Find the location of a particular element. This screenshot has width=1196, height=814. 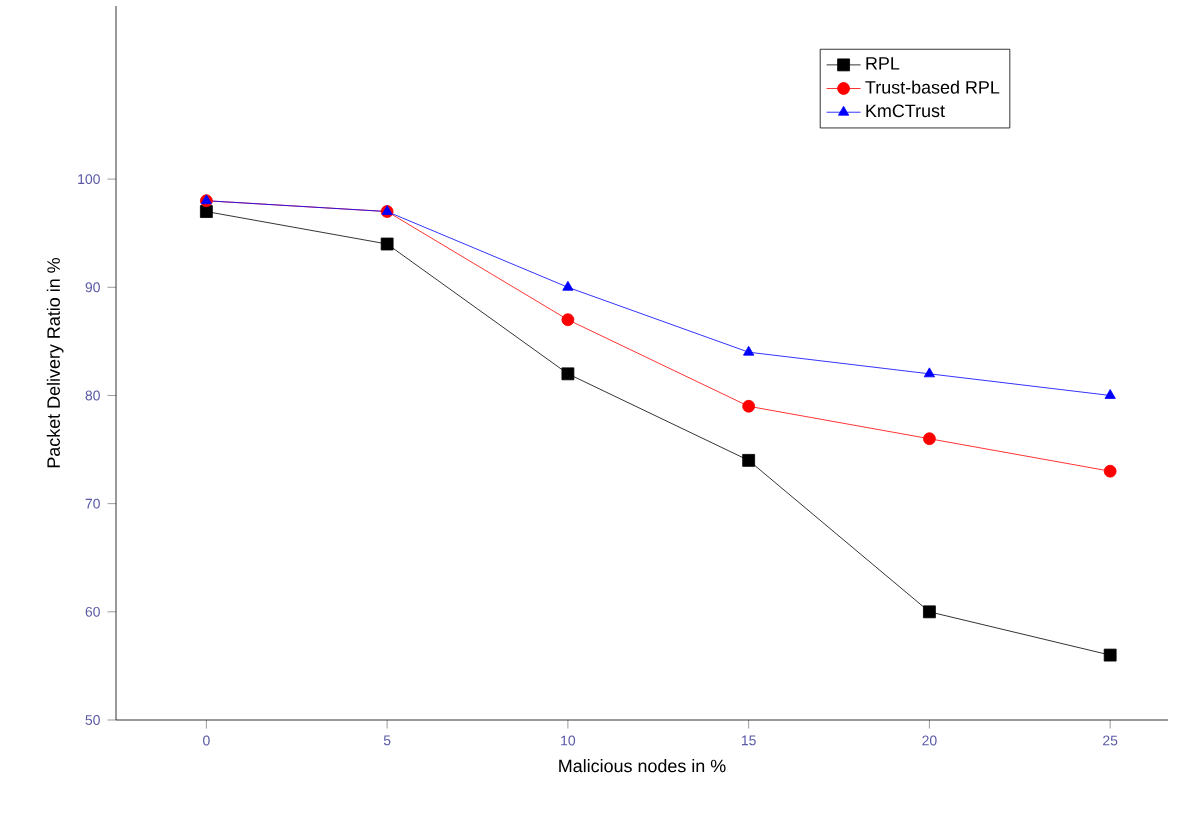

legend-label: Trust-based RPL is located at coordinates (932, 87).